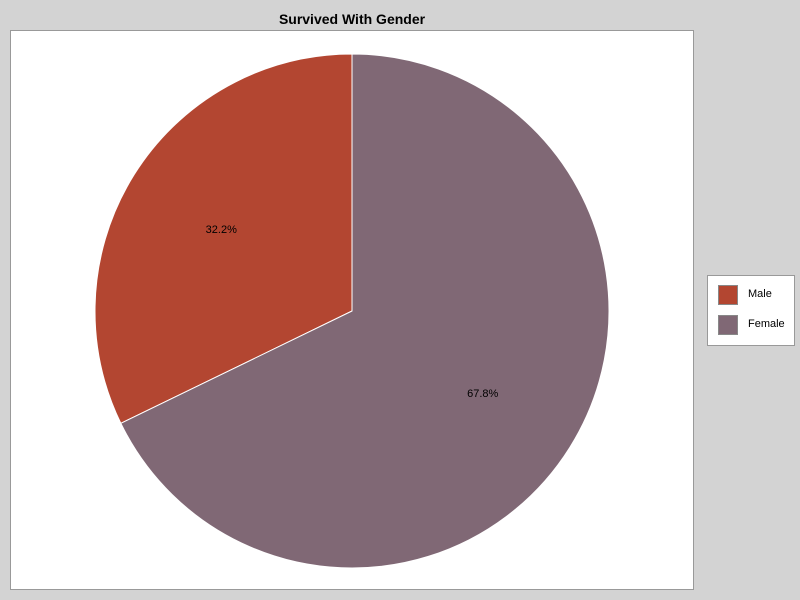  What do you see at coordinates (751, 310) in the screenshot?
I see `legend: Male Female` at bounding box center [751, 310].